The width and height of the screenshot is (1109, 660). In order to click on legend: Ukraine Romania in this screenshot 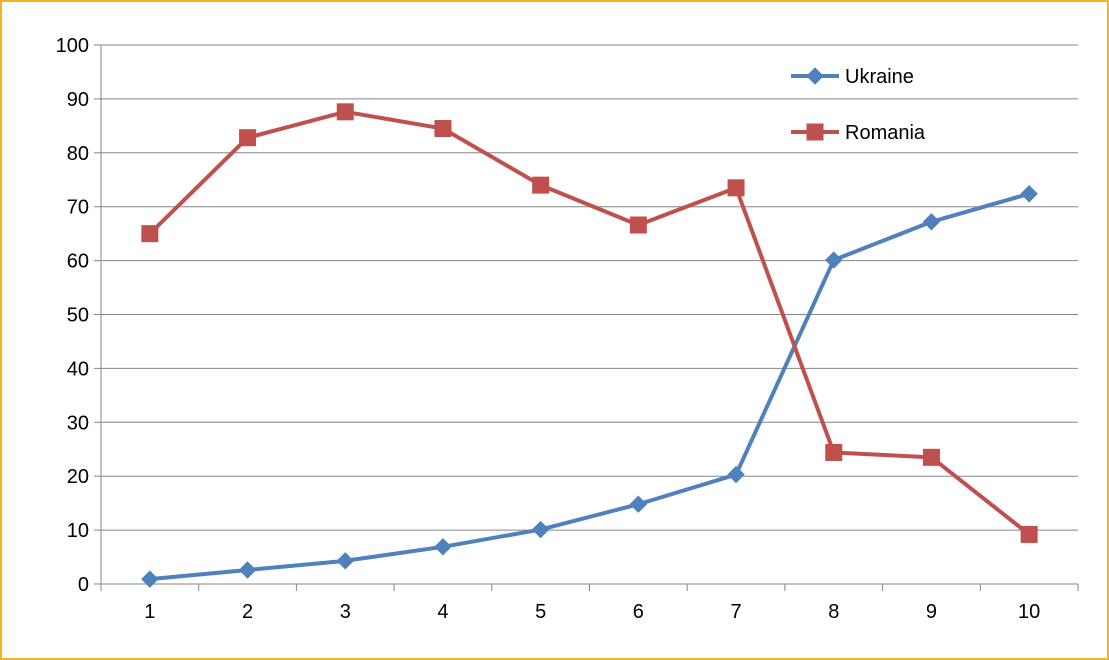, I will do `click(858, 105)`.